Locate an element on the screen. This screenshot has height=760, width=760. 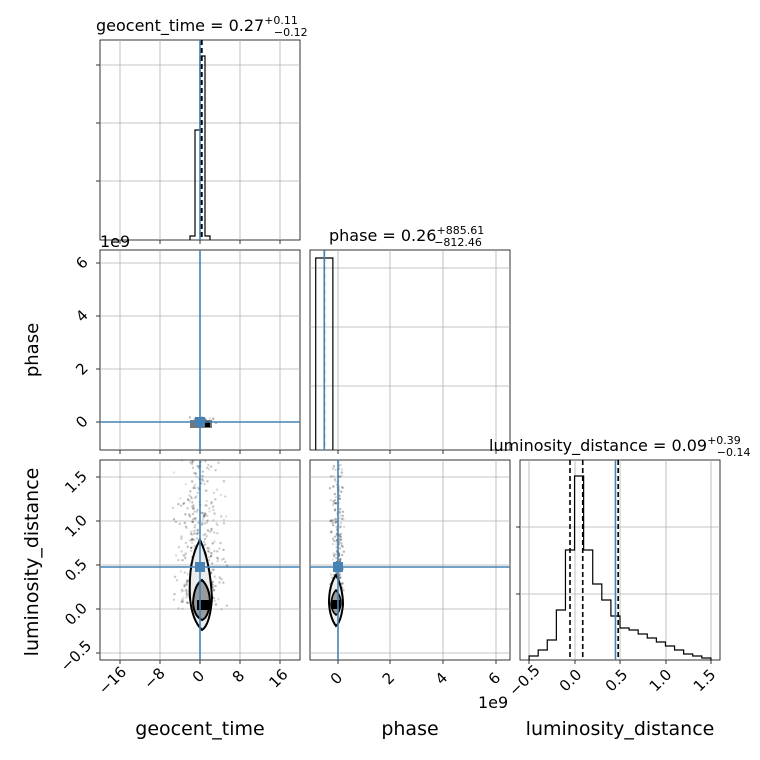
panel-title: luminosity_distance = 0.09+0.39 −0.14 is located at coordinates (620, 446).